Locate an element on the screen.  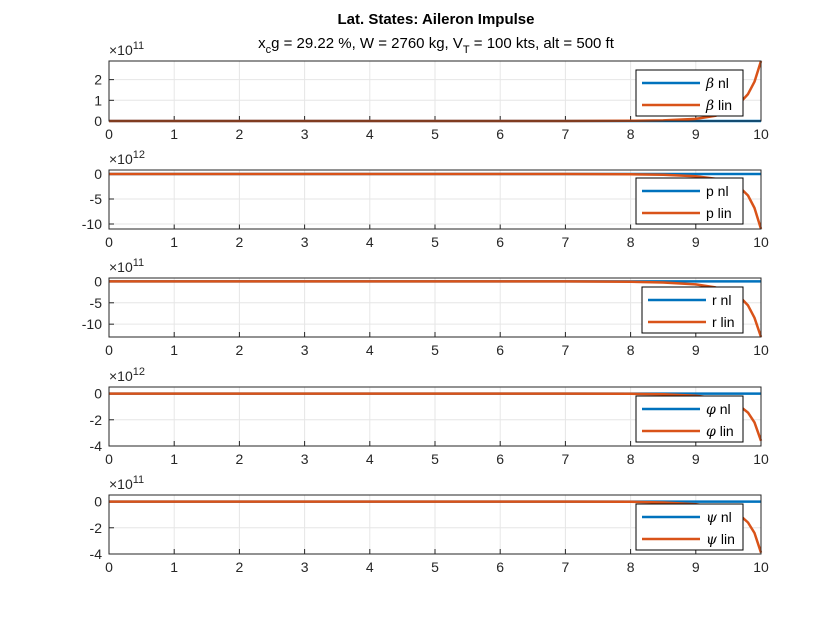
legend-entry-lin: β lin is located at coordinates (718, 105).